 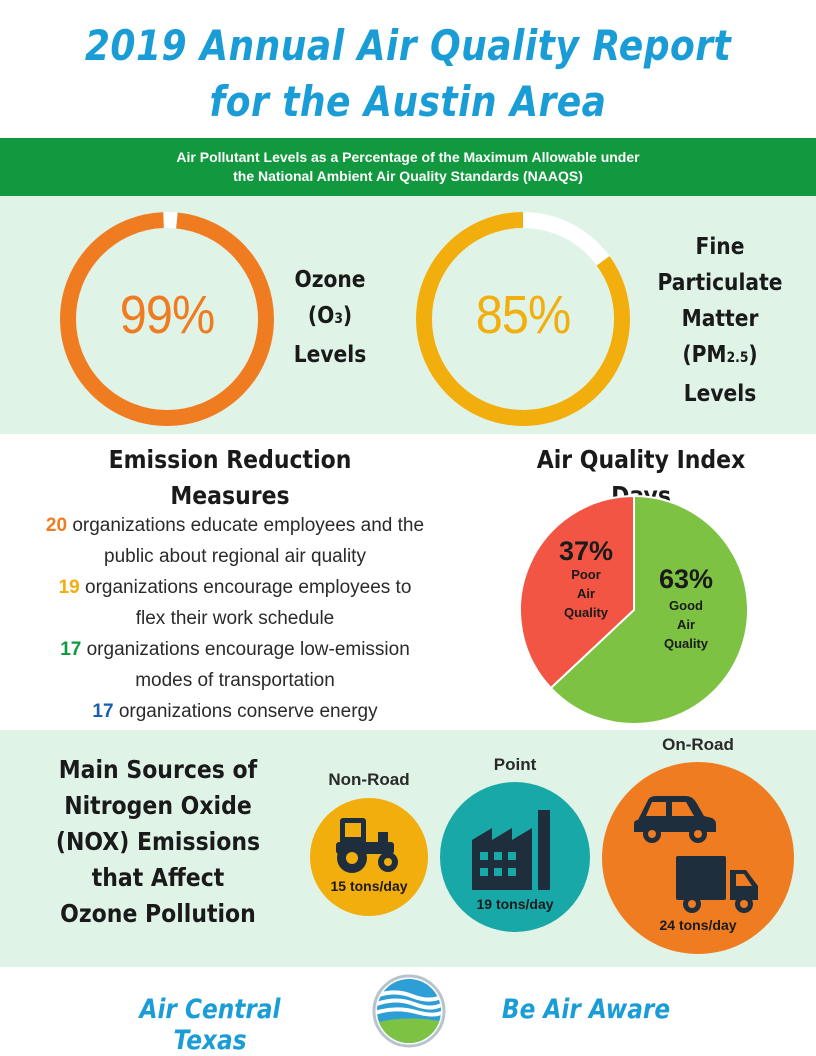 What do you see at coordinates (586, 1009) in the screenshot?
I see `footer-be-air-aware: Be Air Aware` at bounding box center [586, 1009].